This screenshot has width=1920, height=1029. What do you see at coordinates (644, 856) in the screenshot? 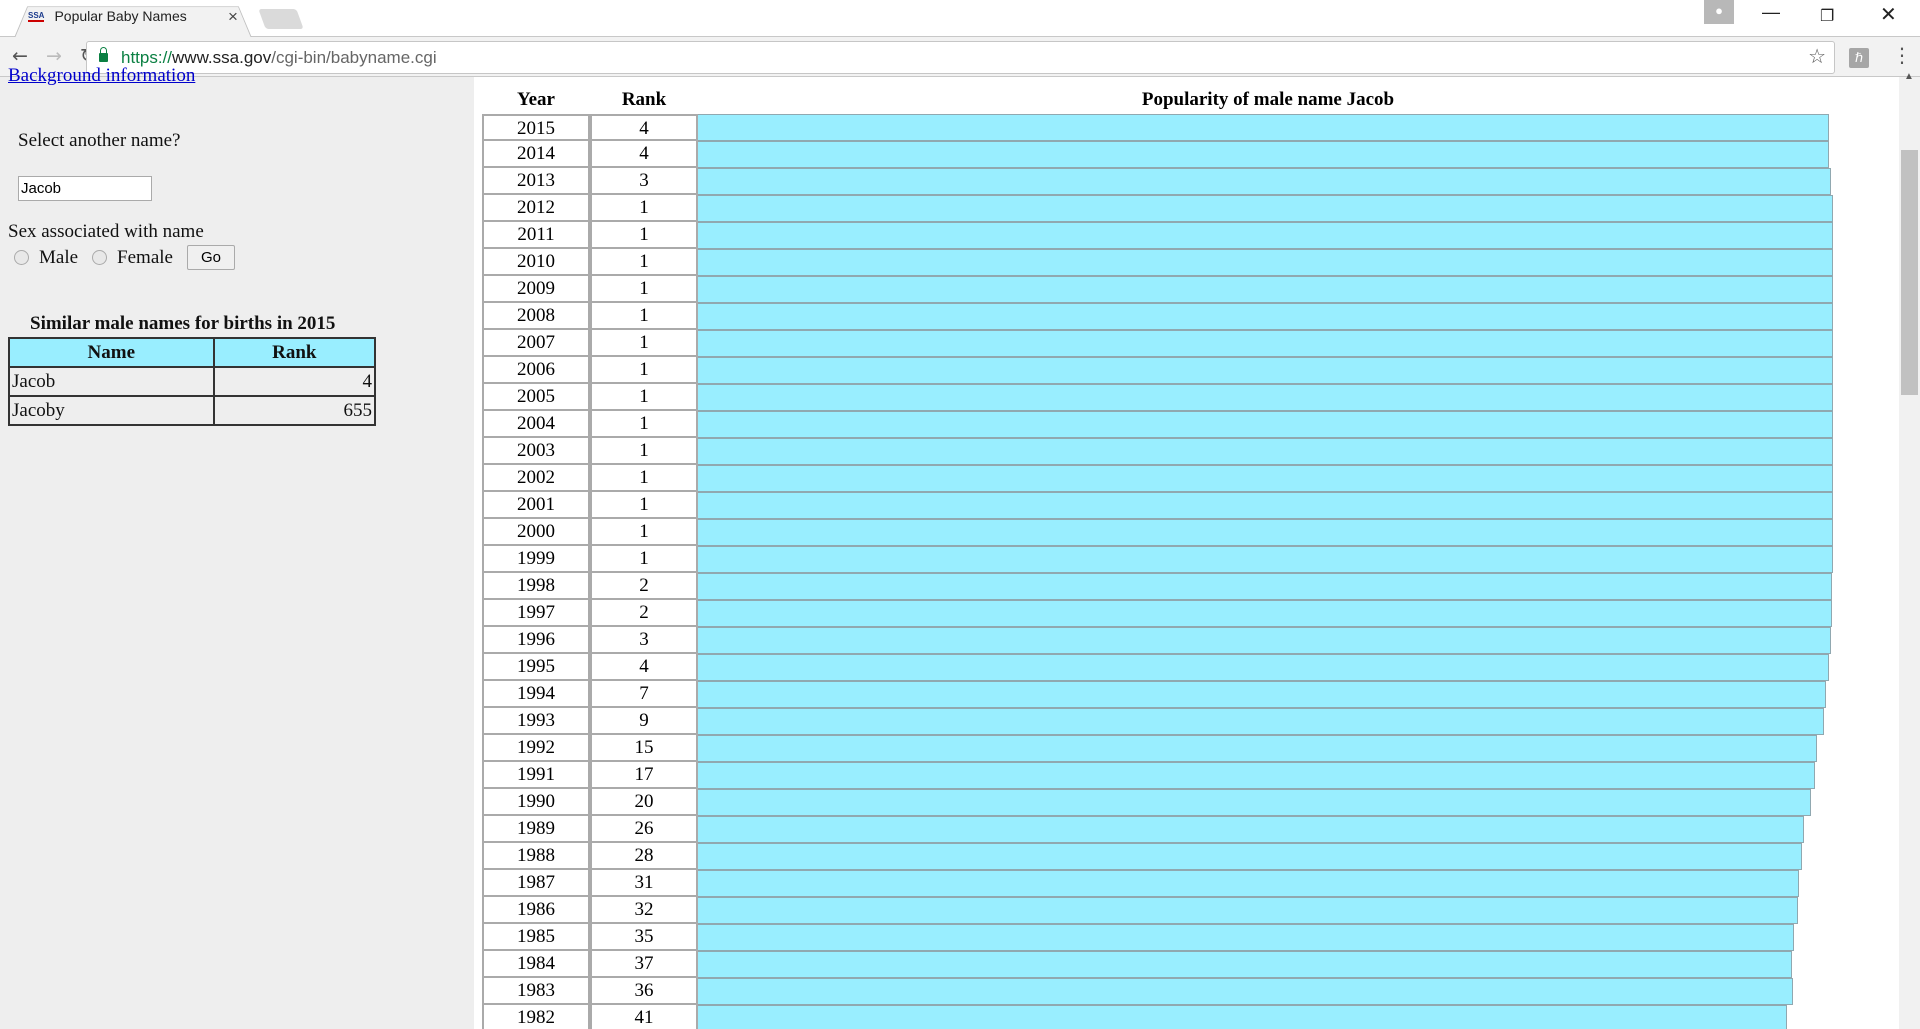
I see `rank-cell: 28` at bounding box center [644, 856].